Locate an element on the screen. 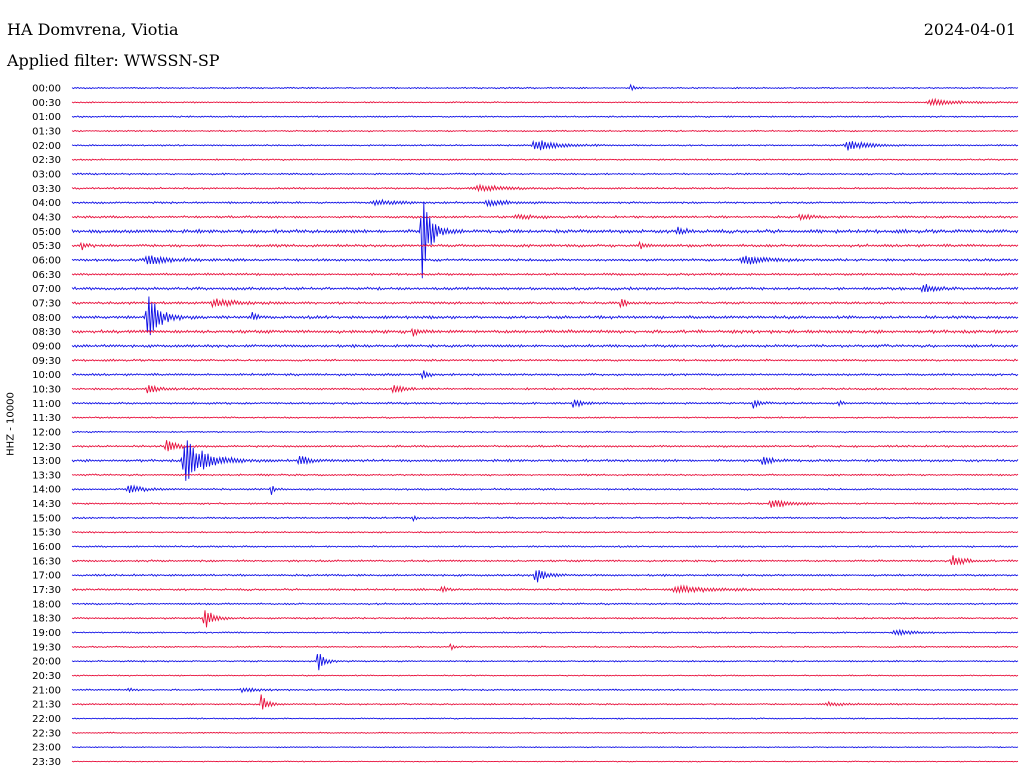 The image size is (1024, 780). row-time-label: 10:00 is located at coordinates (46, 375).